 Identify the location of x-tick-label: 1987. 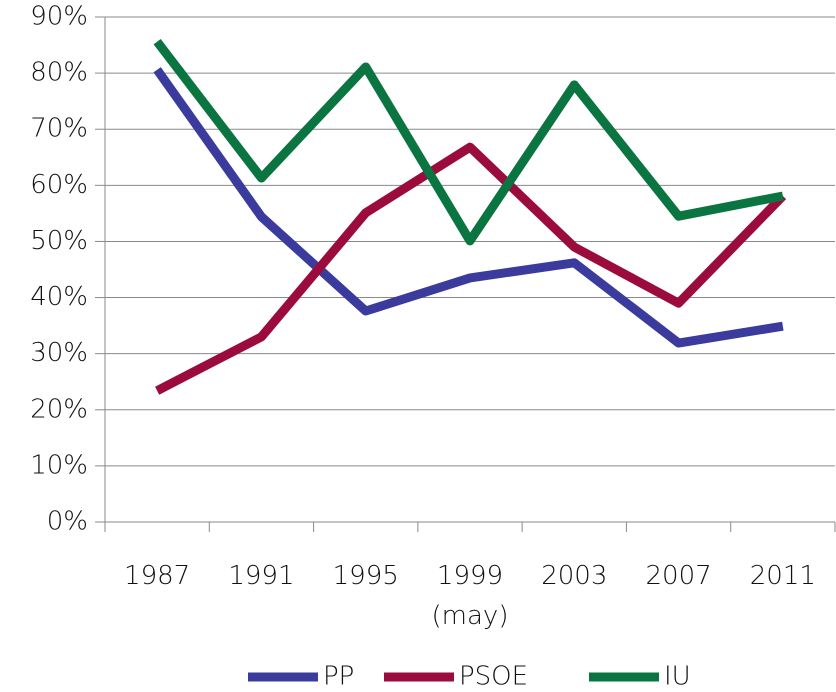
(157, 576).